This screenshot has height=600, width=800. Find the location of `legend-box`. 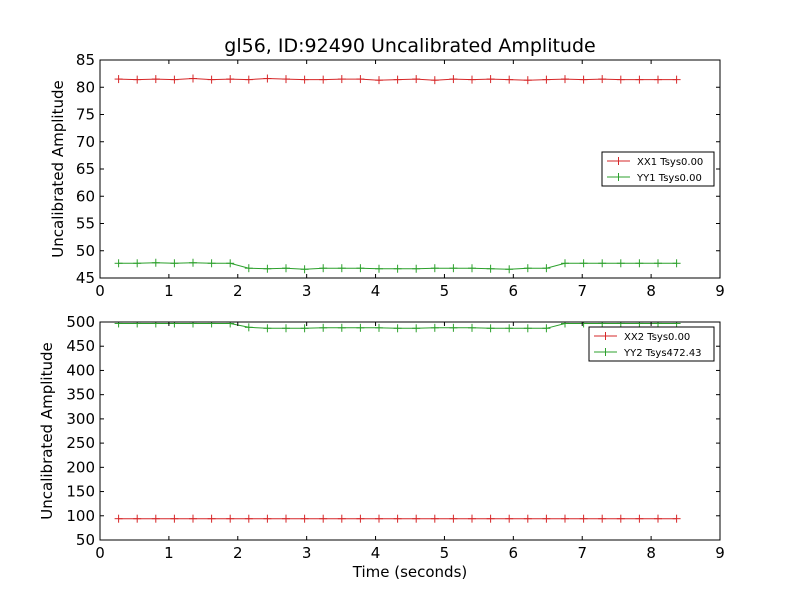

legend-box is located at coordinates (658, 169).